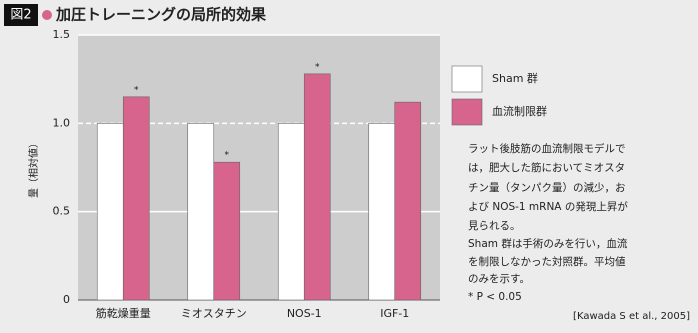 This screenshot has height=333, width=698. Describe the element at coordinates (161, 15) in the screenshot. I see `chart-title: 加圧トレーニングの局所的効果` at that location.